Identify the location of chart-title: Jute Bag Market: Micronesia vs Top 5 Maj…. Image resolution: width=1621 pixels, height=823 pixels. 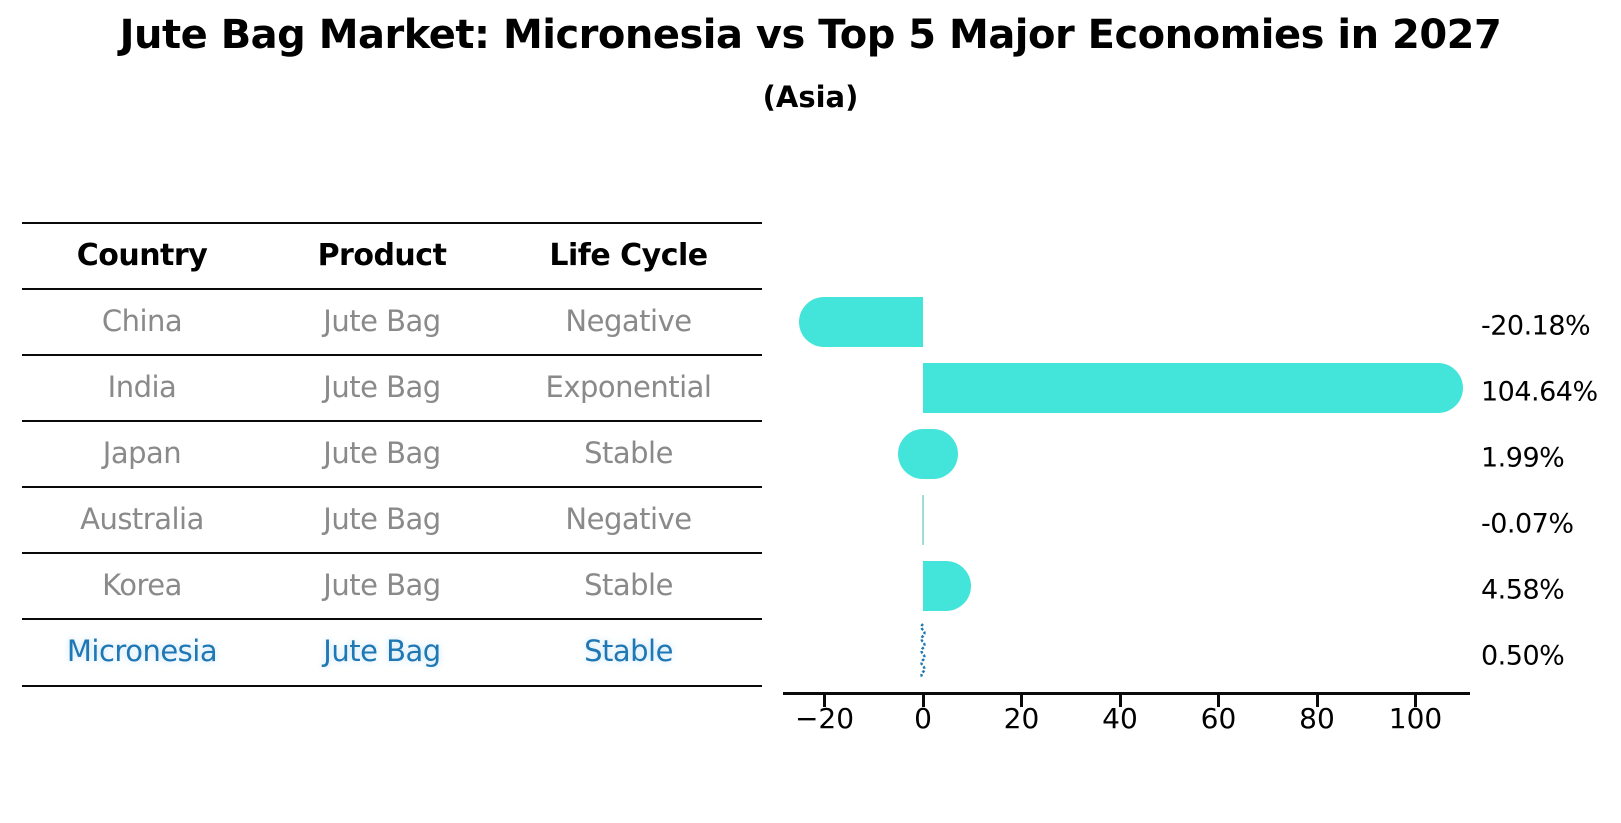
(810, 35).